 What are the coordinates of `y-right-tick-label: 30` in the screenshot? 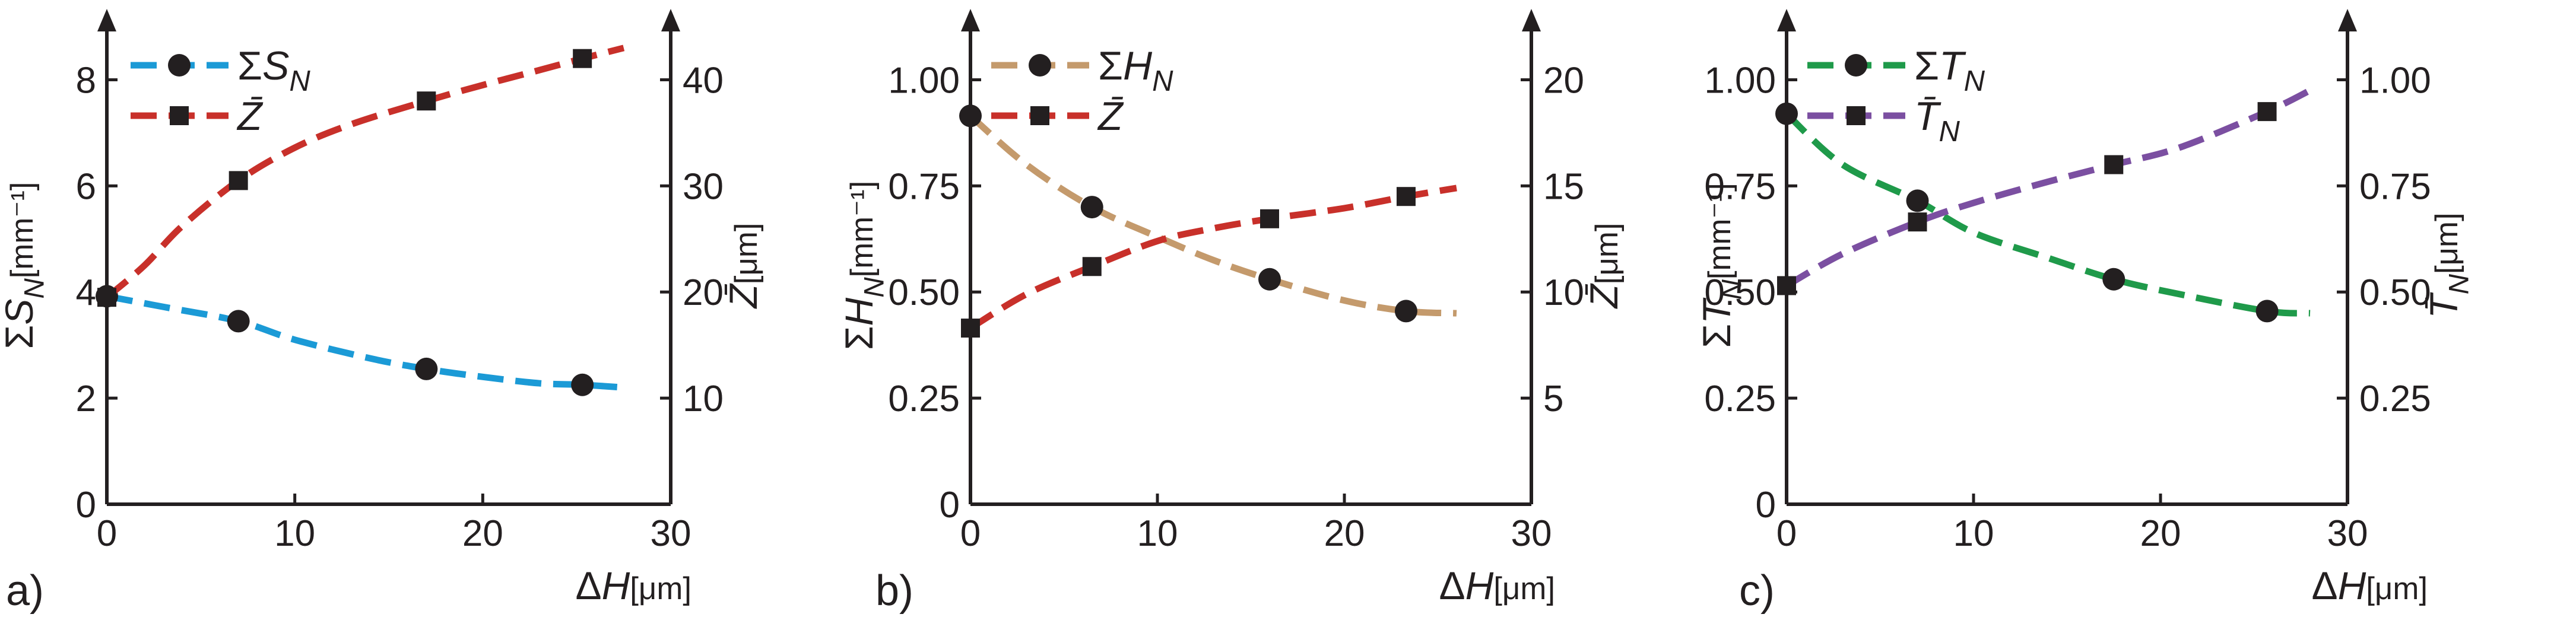 It's located at (703, 186).